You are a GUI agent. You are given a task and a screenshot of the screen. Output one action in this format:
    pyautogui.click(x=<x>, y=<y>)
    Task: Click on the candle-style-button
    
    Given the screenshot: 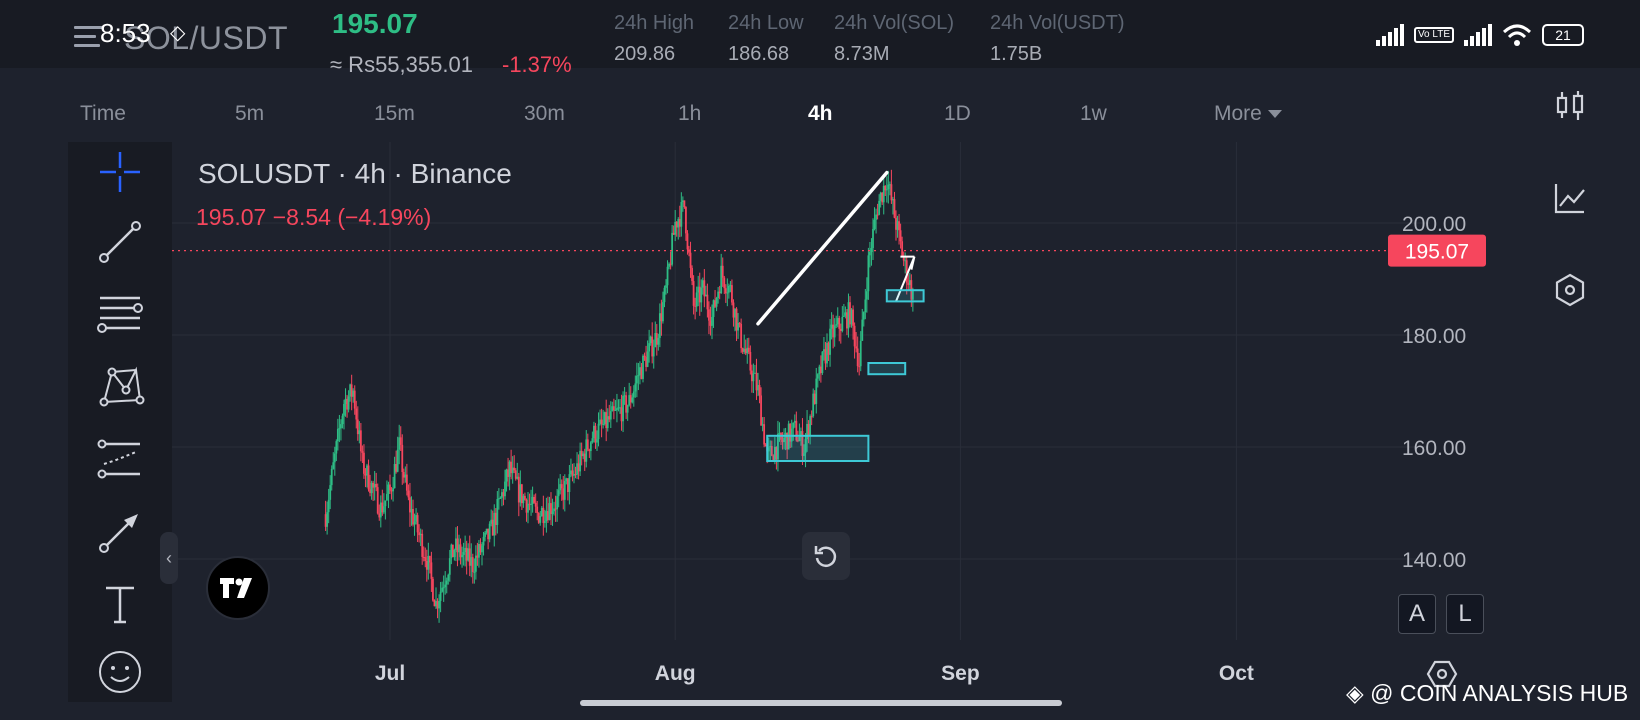 What is the action you would take?
    pyautogui.click(x=1570, y=106)
    